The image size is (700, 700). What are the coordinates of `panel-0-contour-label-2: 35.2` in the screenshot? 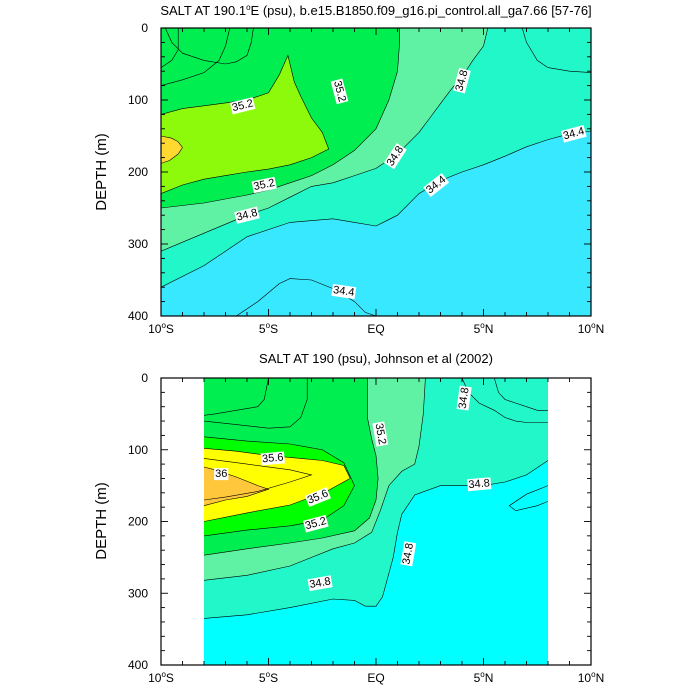 It's located at (264, 185).